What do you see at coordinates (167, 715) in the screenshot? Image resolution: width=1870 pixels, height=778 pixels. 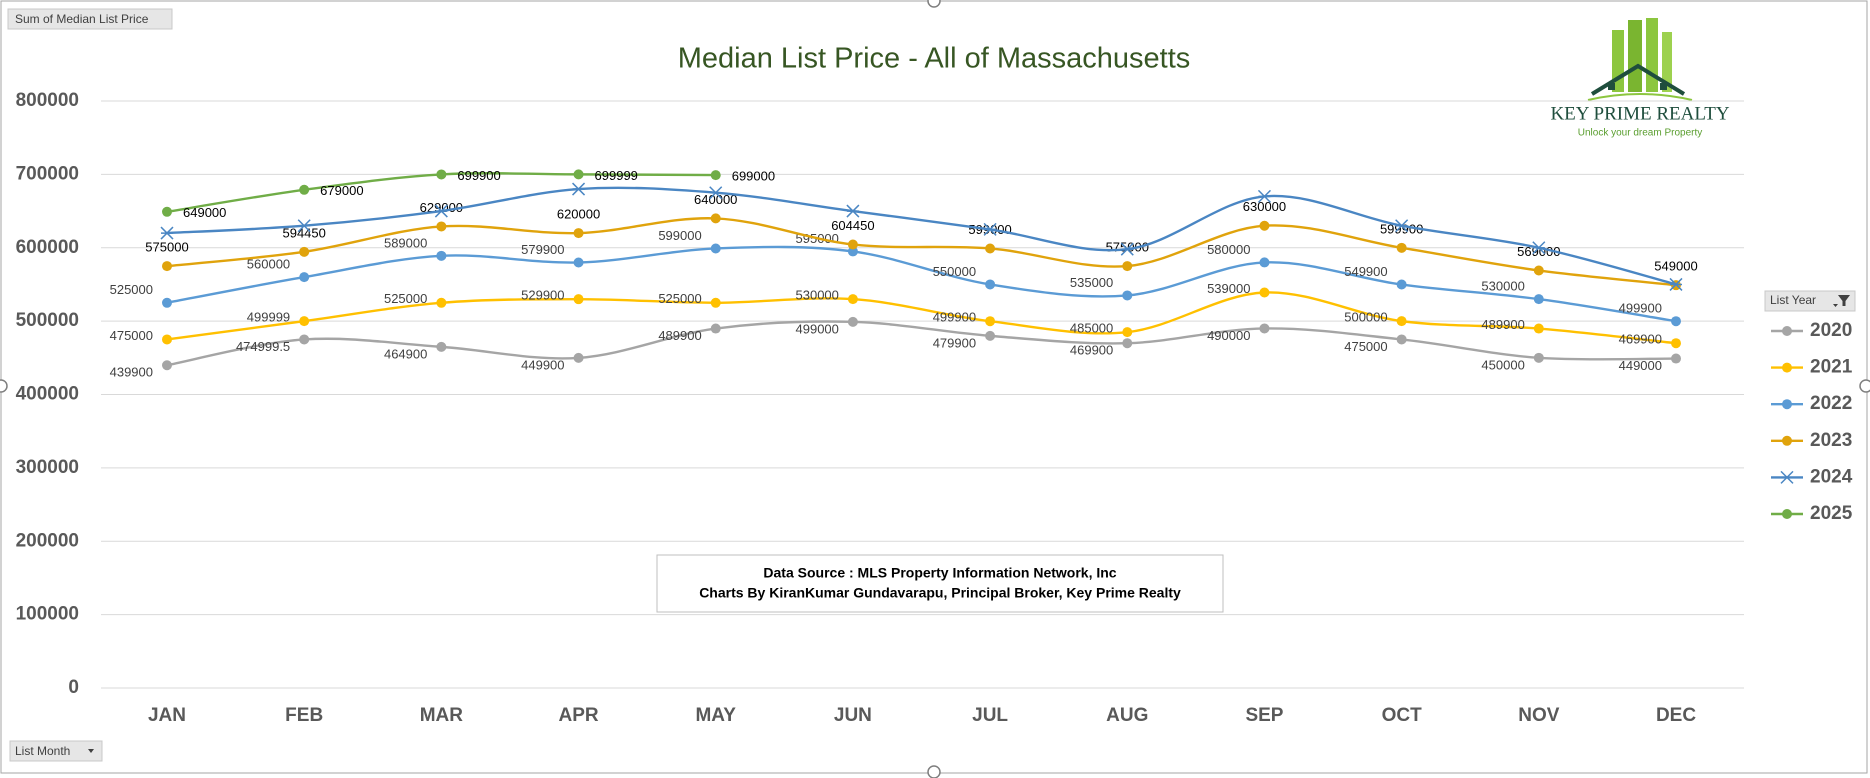 I see `x-tick-label: JAN` at bounding box center [167, 715].